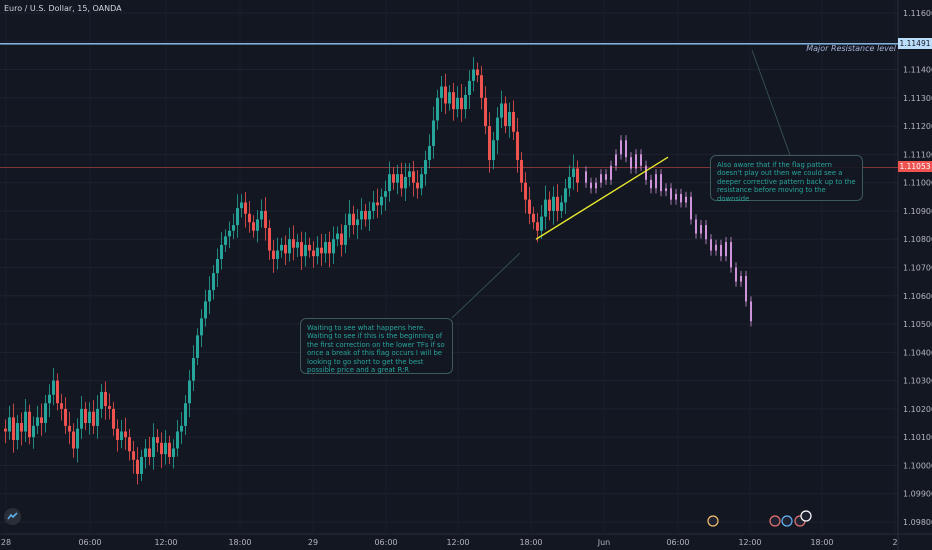 This screenshot has width=932, height=550. I want to click on y-tick-label: 1.10800, so click(917, 239).